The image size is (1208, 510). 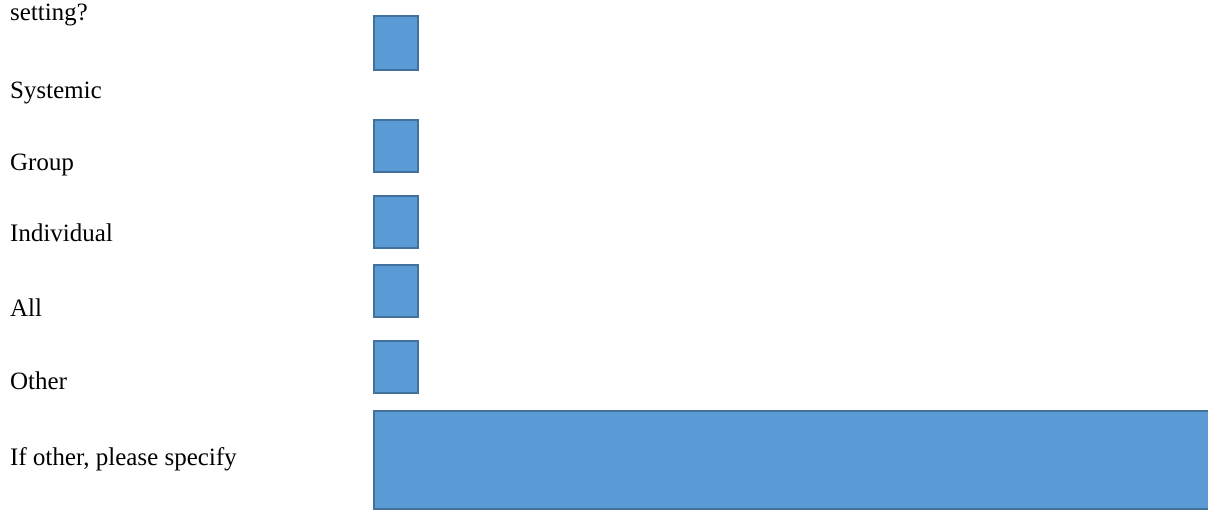 I want to click on other-specify-input, so click(x=790, y=460).